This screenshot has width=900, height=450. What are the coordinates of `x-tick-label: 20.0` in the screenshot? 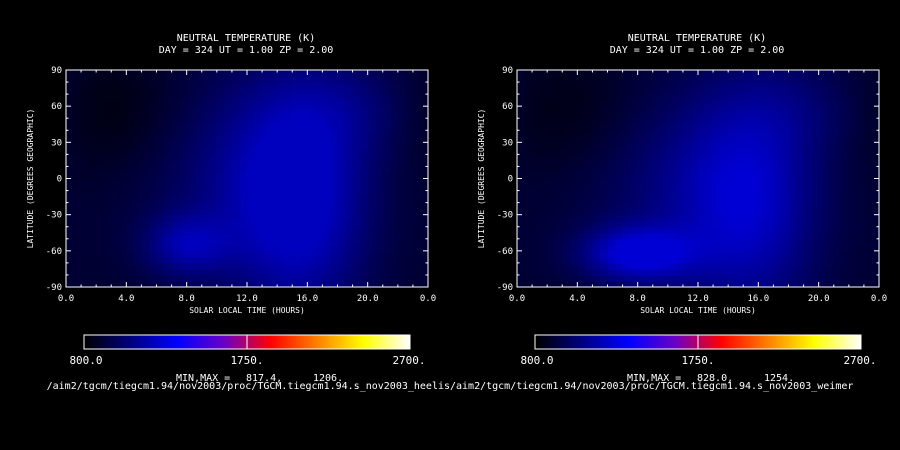 It's located at (368, 299).